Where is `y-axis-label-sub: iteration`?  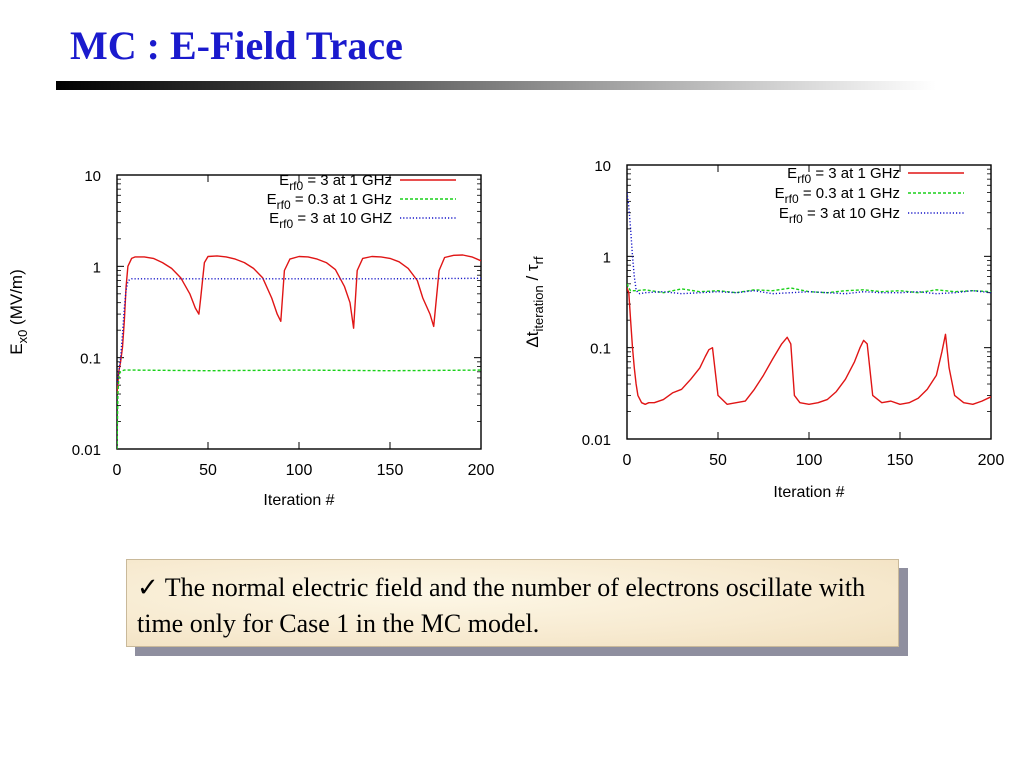
y-axis-label-sub: iteration is located at coordinates (538, 308).